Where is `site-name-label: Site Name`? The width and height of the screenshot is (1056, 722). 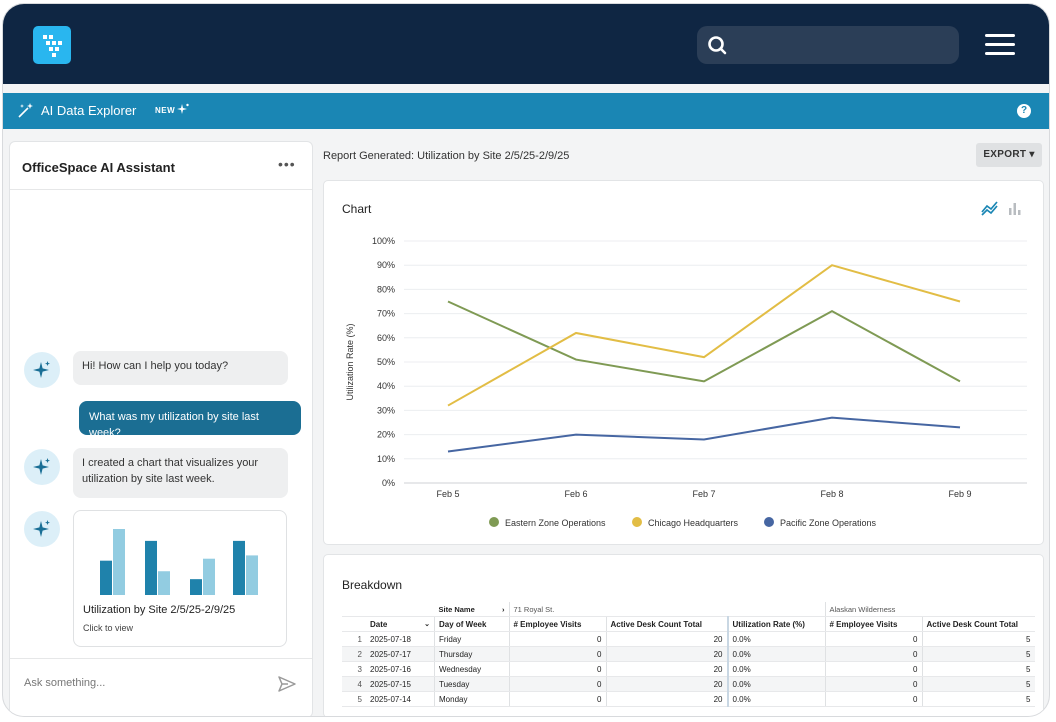
site-name-label: Site Name is located at coordinates (456, 609).